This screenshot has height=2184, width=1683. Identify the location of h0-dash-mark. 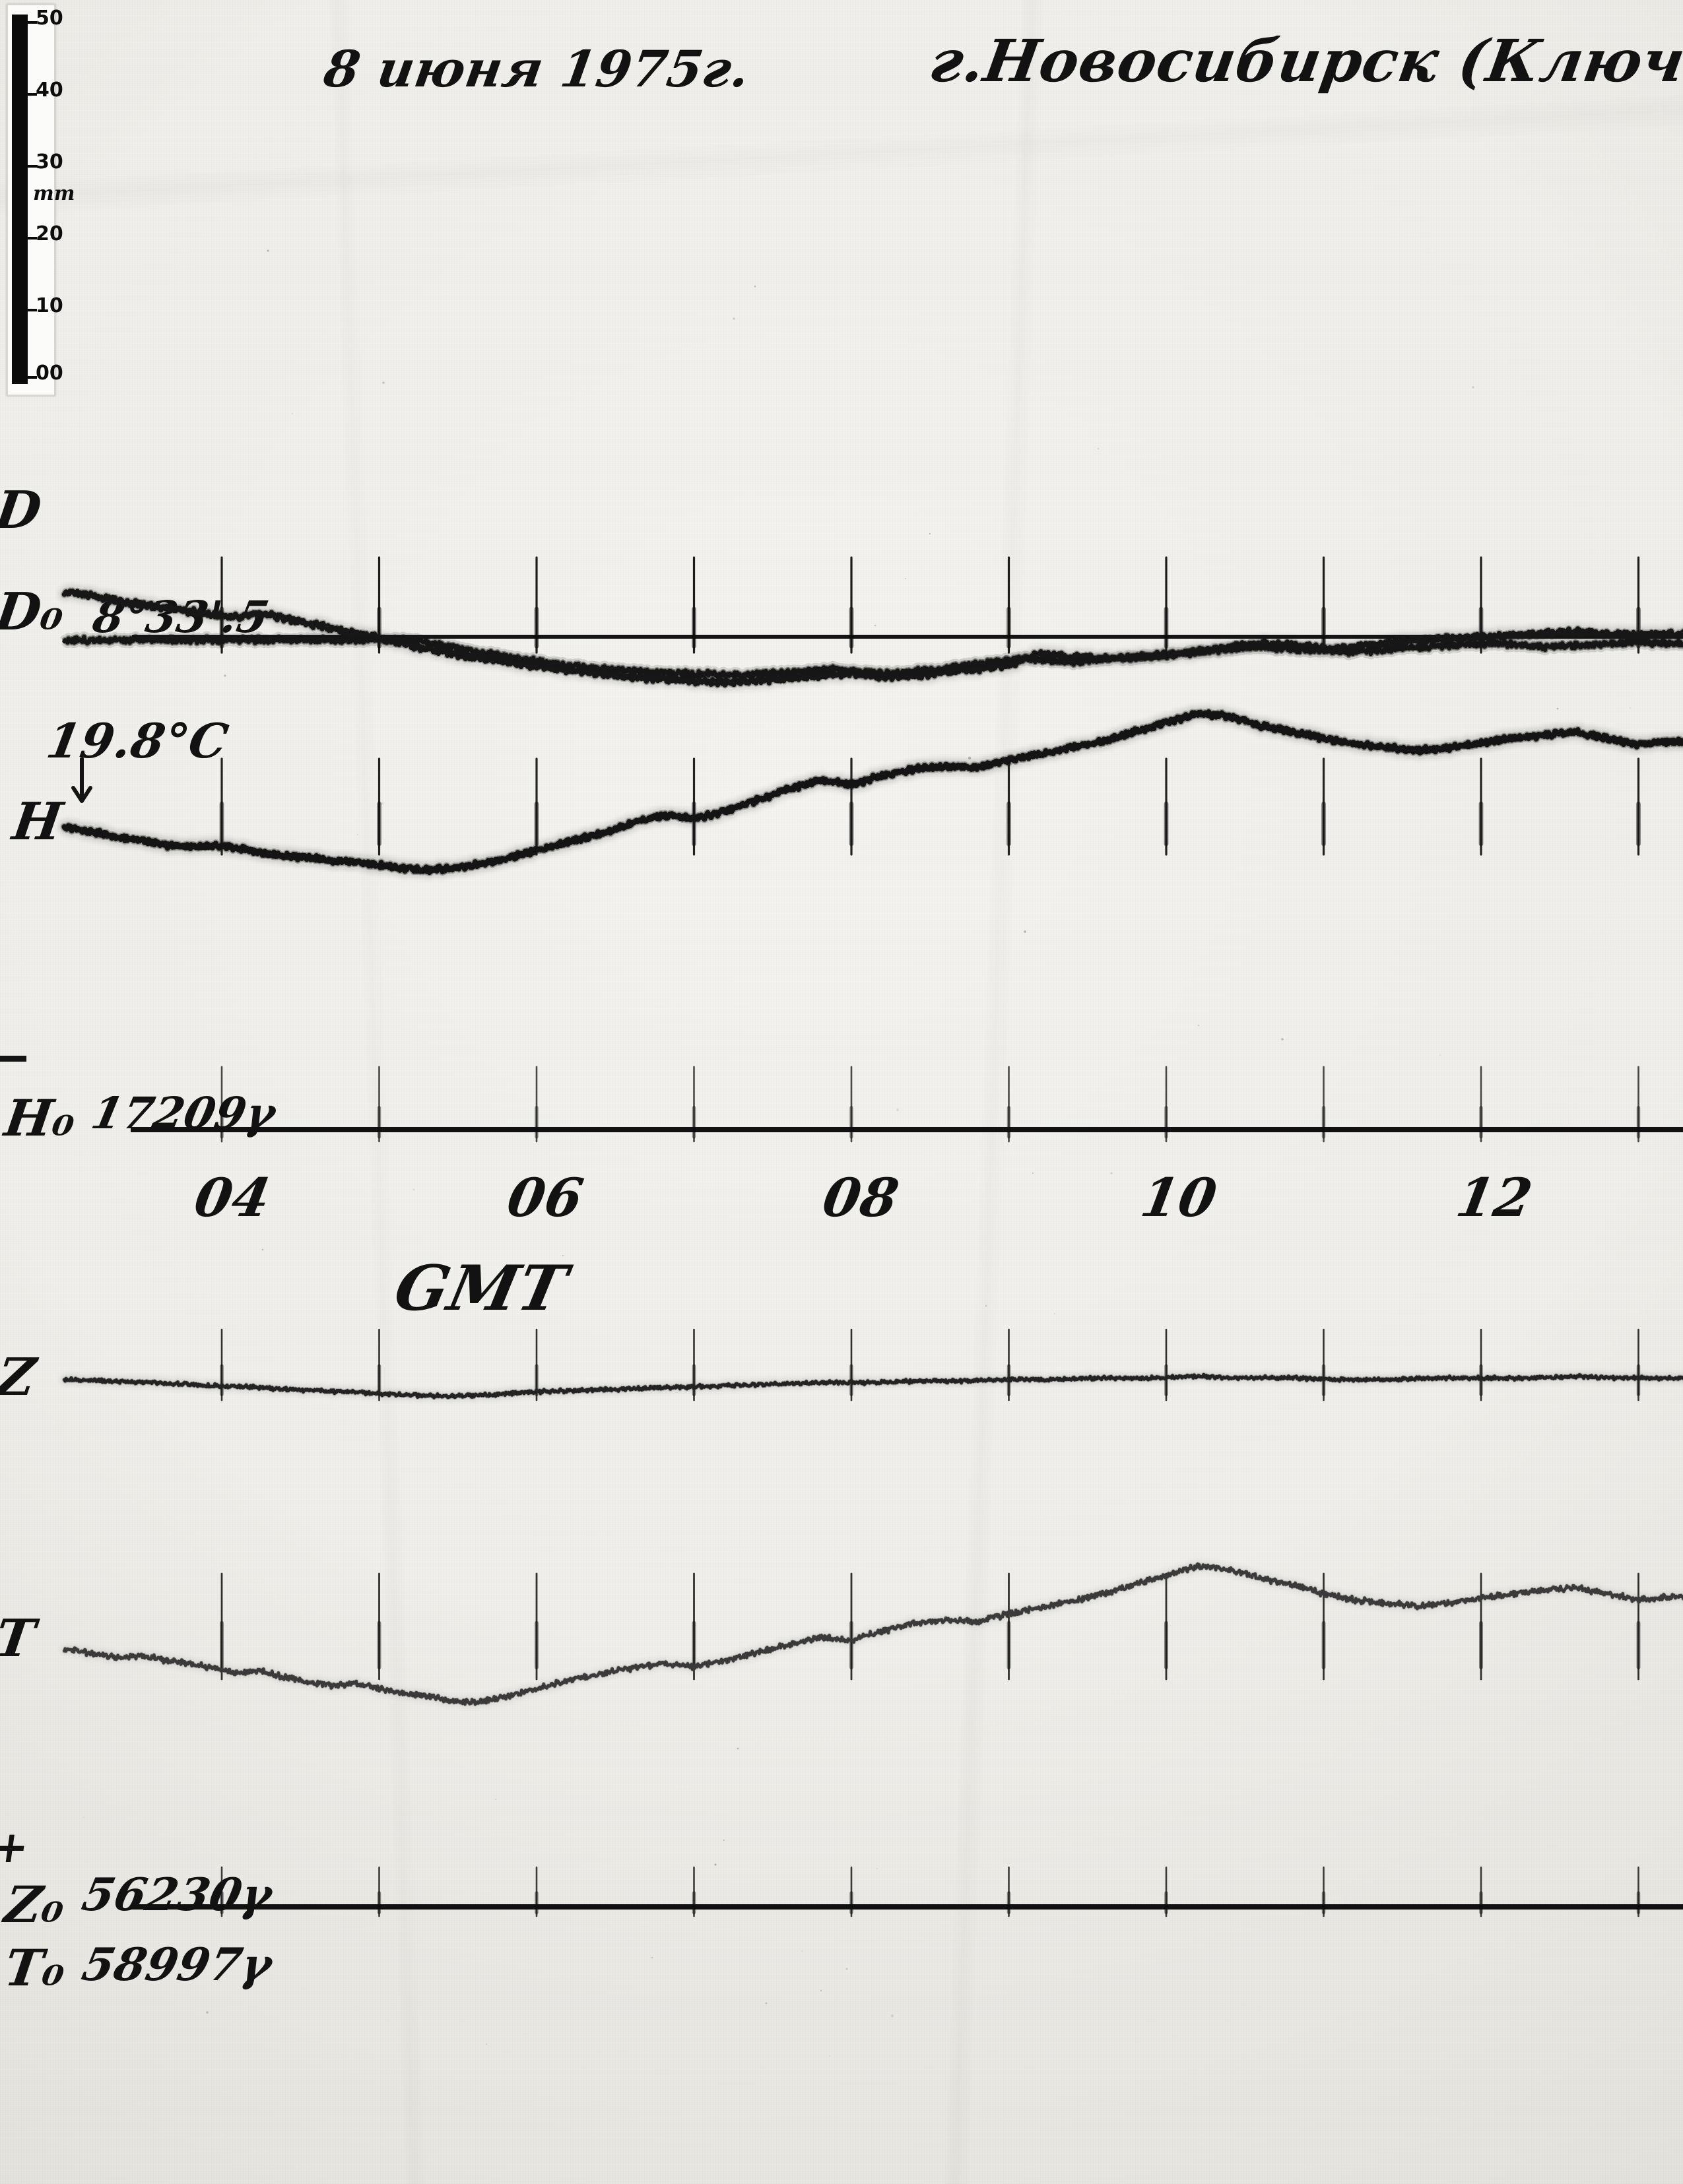
(13, 1059).